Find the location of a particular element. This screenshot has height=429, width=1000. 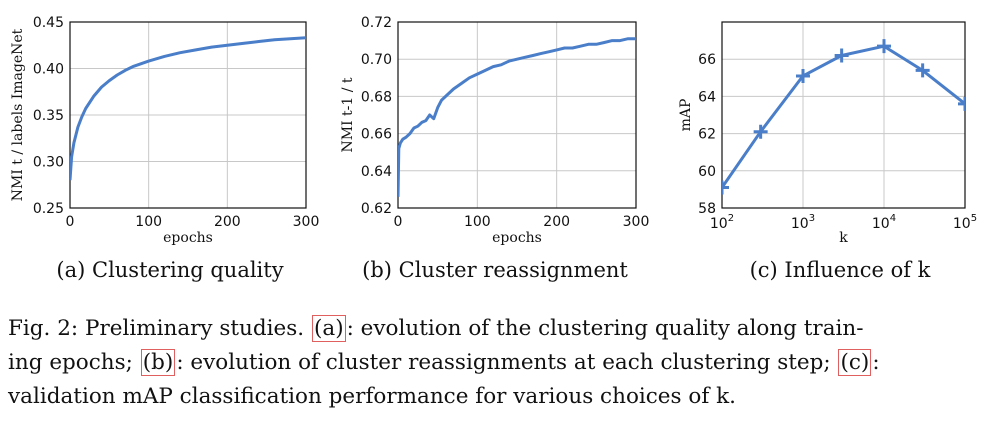

chart0-frame is located at coordinates (188, 115).